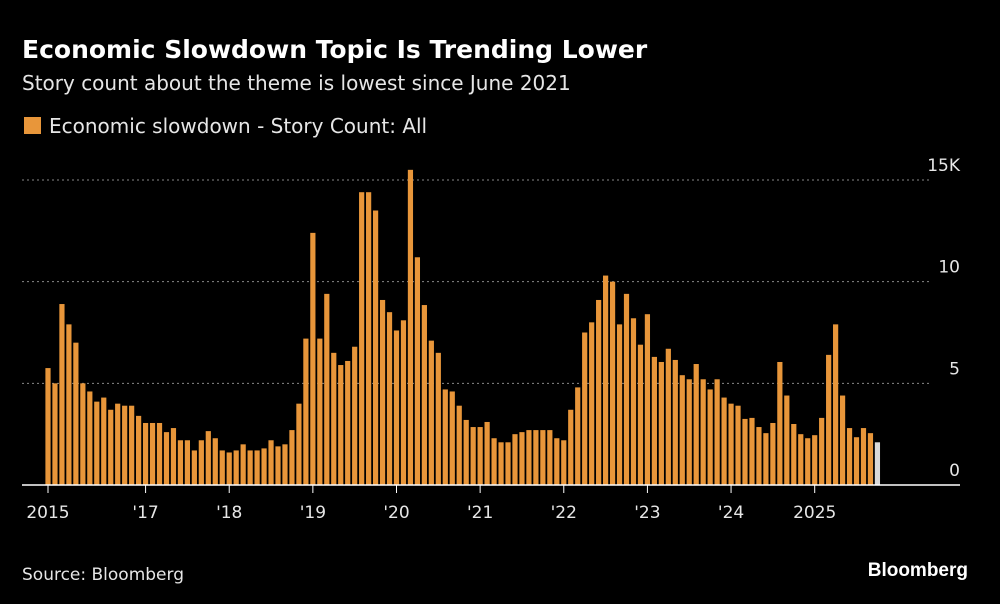  I want to click on x-tick-label: '20, so click(396, 513).